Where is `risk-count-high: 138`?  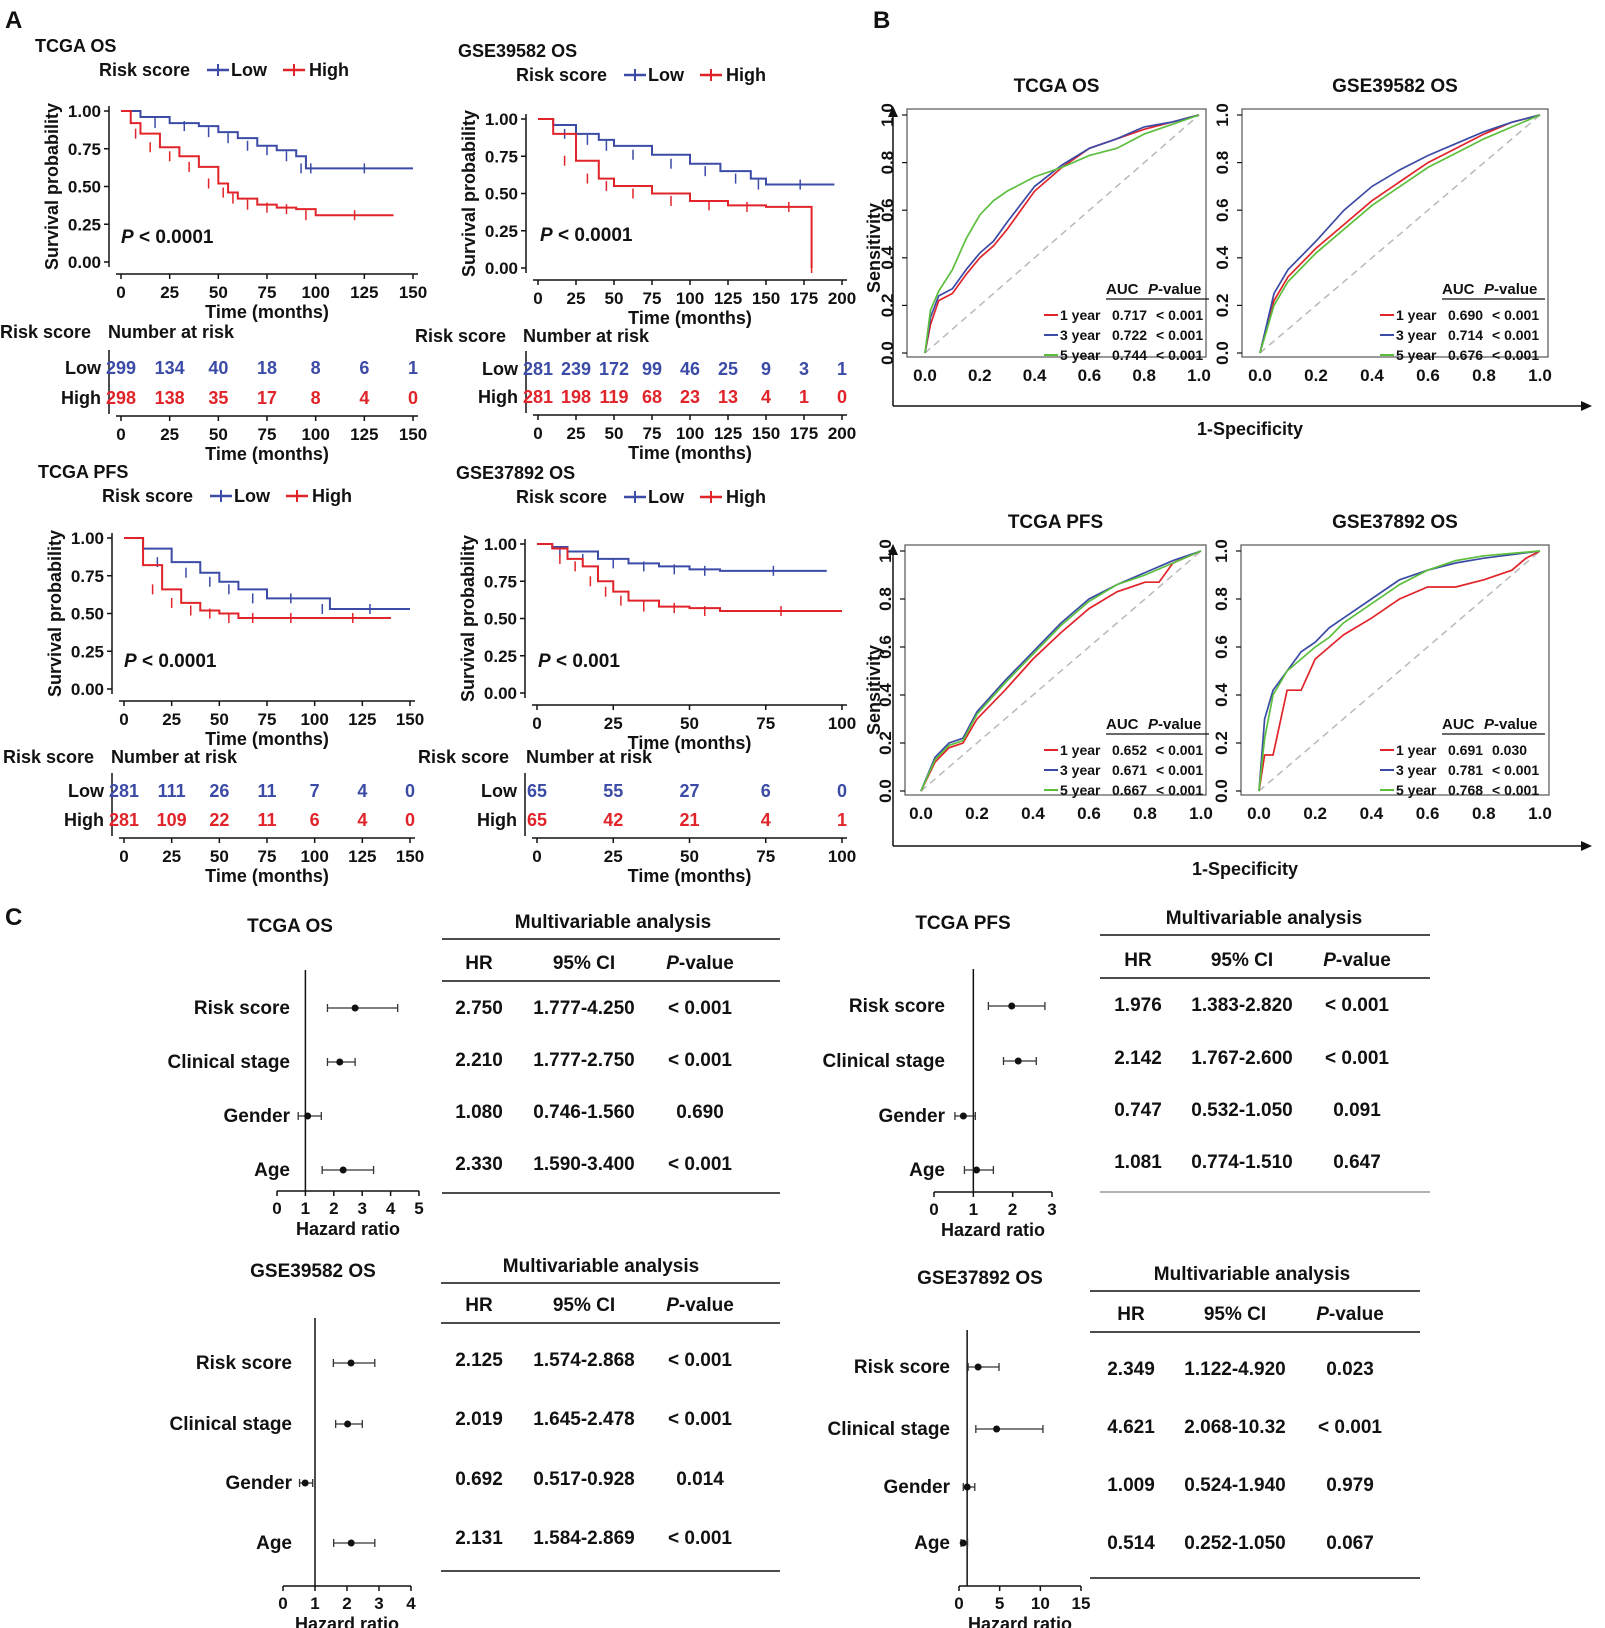
risk-count-high: 138 is located at coordinates (170, 398).